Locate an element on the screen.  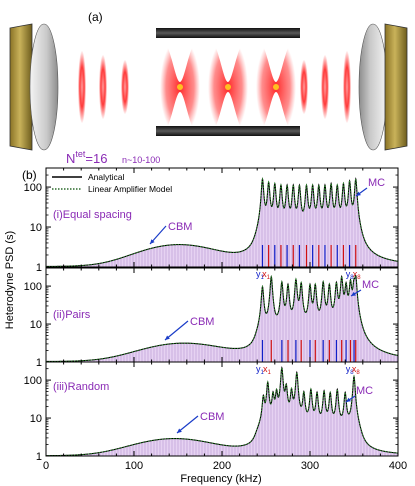
ntet-label: Ntet=16 is located at coordinates (86, 157).